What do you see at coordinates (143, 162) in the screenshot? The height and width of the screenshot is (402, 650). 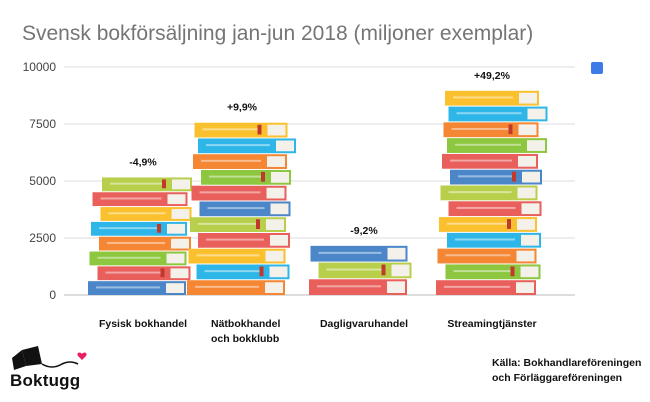 I see `change-label: -4,9%` at bounding box center [143, 162].